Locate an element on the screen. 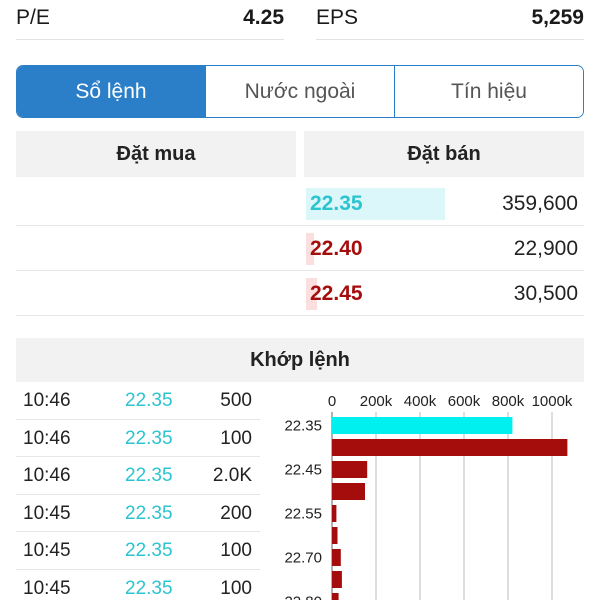  stat-eps-value: 5,259 is located at coordinates (557, 17).